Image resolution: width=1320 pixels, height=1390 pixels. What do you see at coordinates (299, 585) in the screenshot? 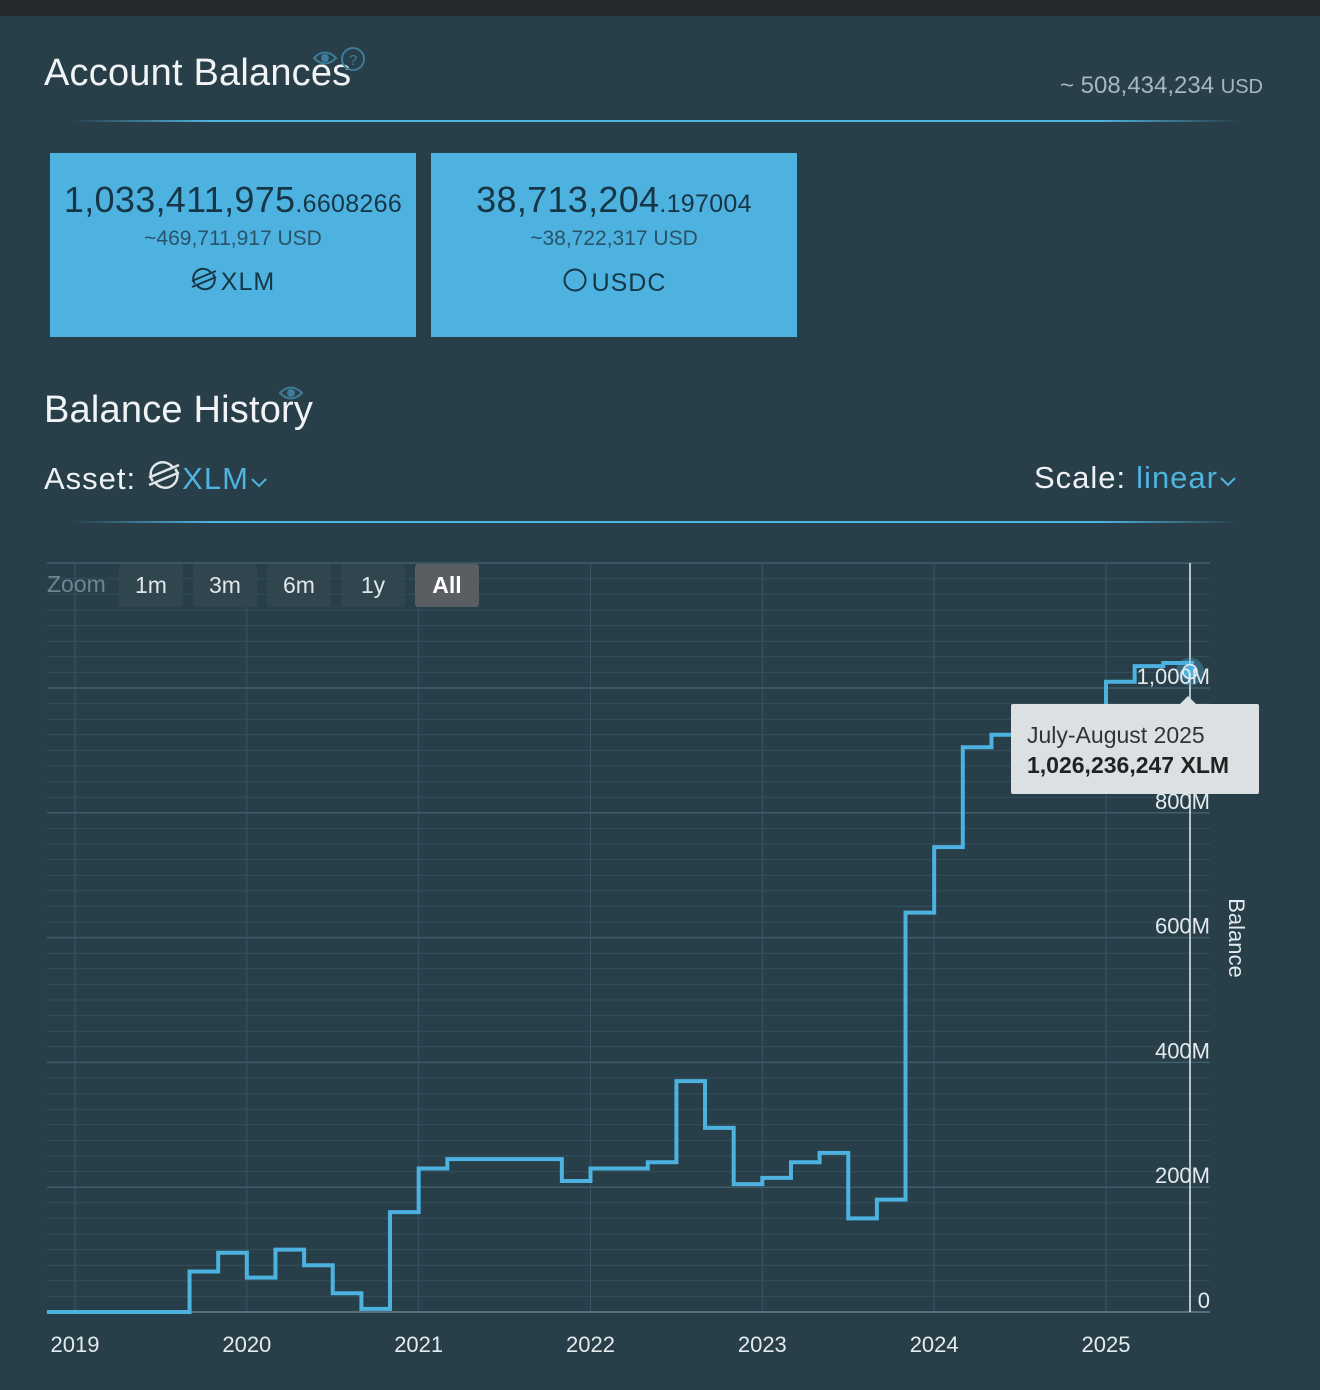
I see `zoom-6m-button: 6m` at bounding box center [299, 585].